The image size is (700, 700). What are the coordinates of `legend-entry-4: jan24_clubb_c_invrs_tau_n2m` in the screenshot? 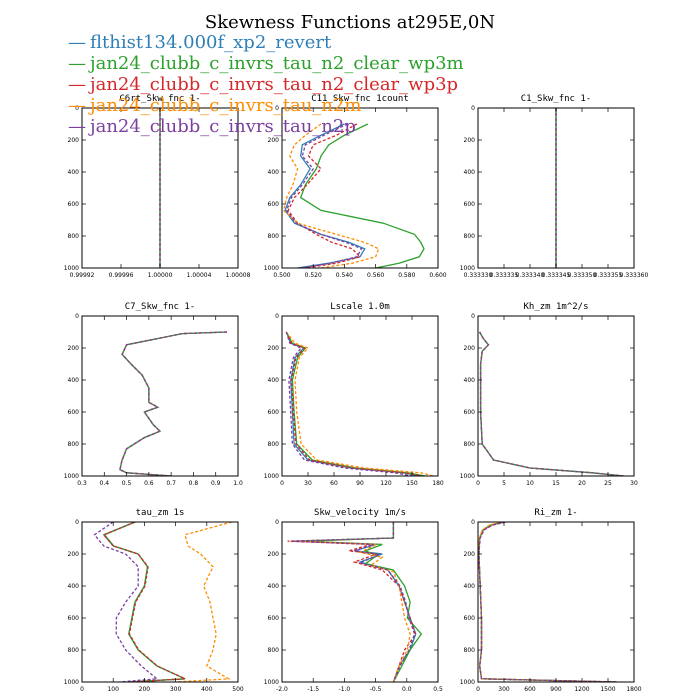 It's located at (224, 105).